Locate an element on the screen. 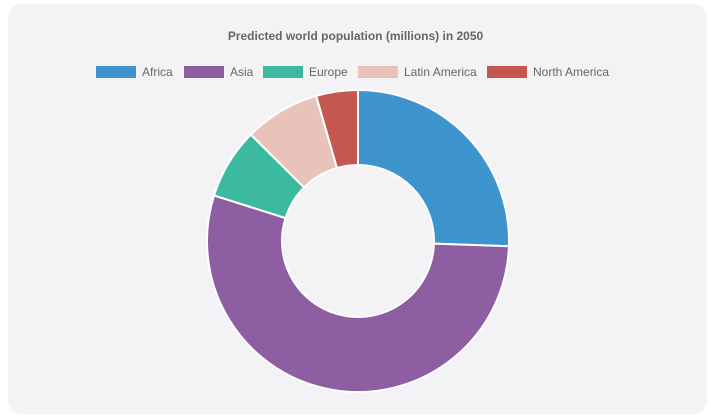 The height and width of the screenshot is (419, 711). legend-item-africa: Africa is located at coordinates (134, 72).